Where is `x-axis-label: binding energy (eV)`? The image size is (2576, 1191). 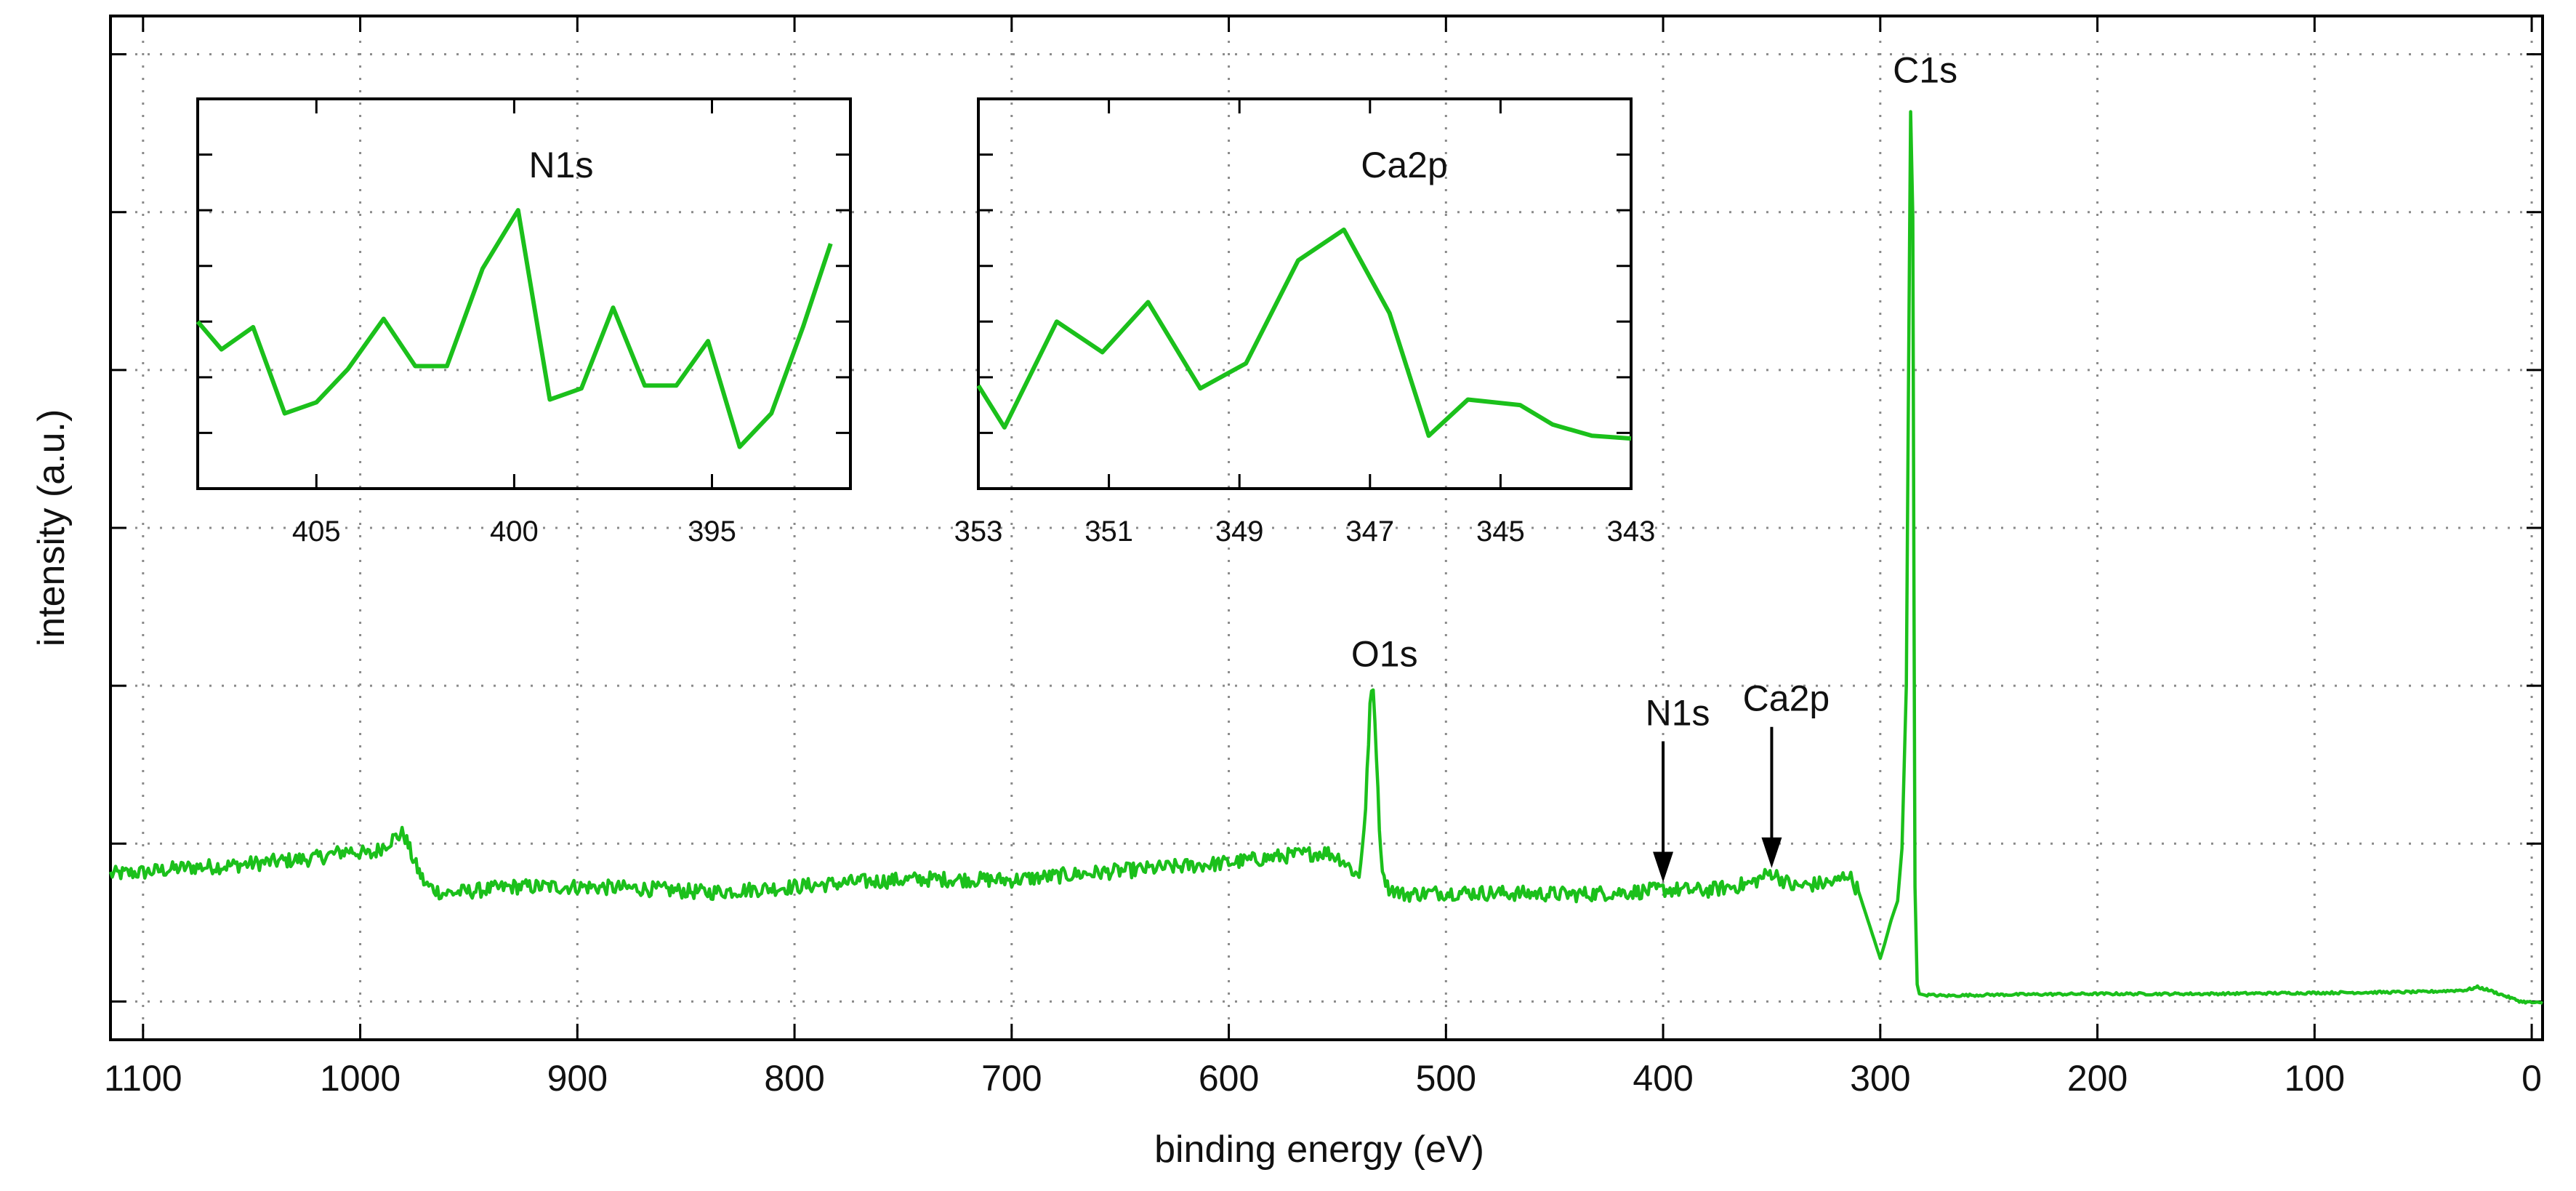 x-axis-label: binding energy (eV) is located at coordinates (1319, 1149).